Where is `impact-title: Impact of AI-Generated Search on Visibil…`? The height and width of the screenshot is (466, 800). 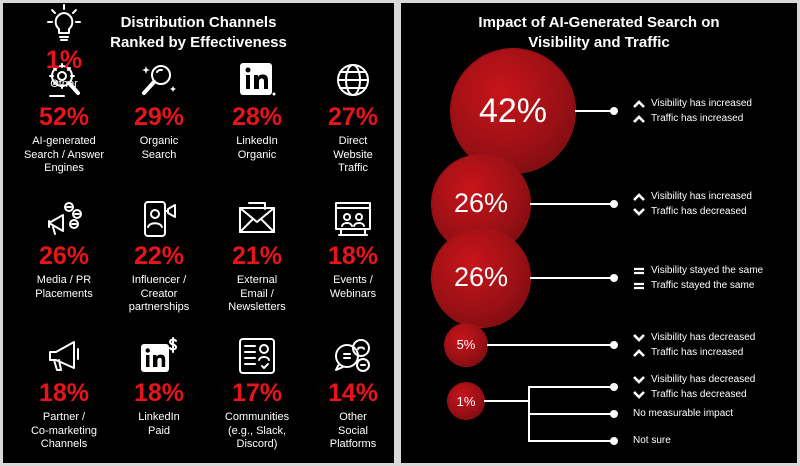
impact-title: Impact of AI-Generated Search on Visibil… is located at coordinates (599, 33).